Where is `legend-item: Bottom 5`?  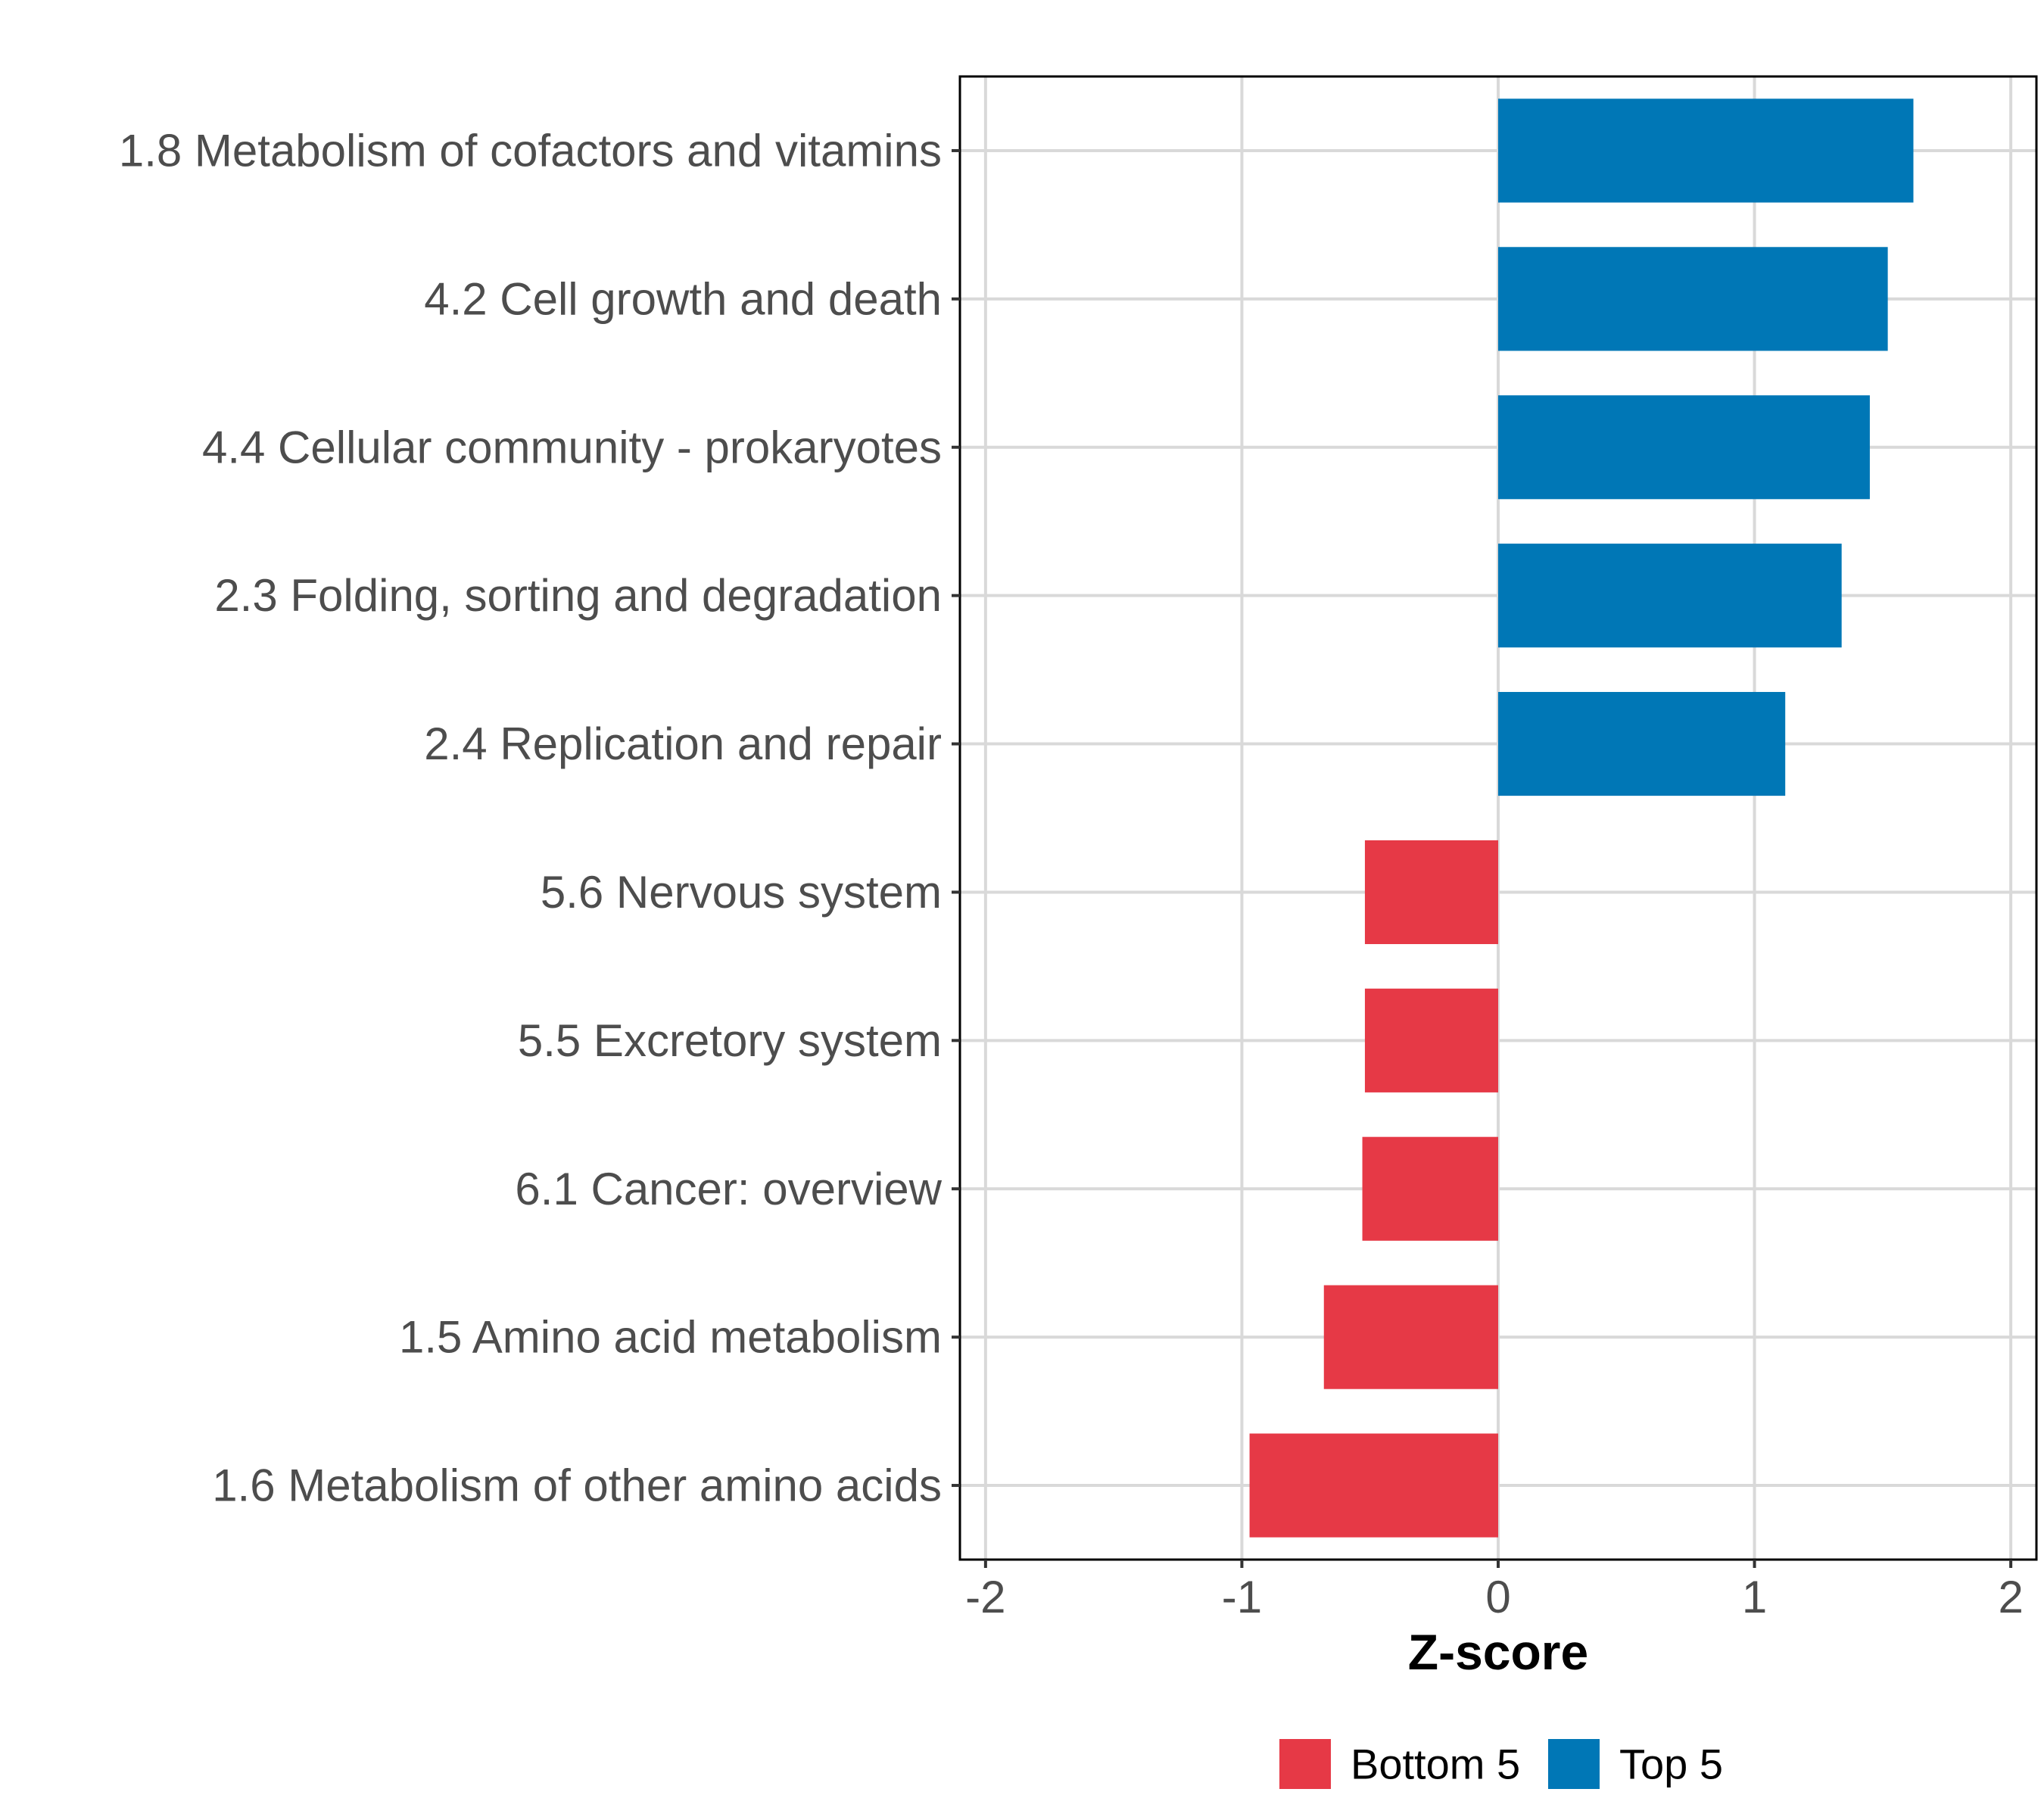 legend-item: Bottom 5 is located at coordinates (1399, 1764).